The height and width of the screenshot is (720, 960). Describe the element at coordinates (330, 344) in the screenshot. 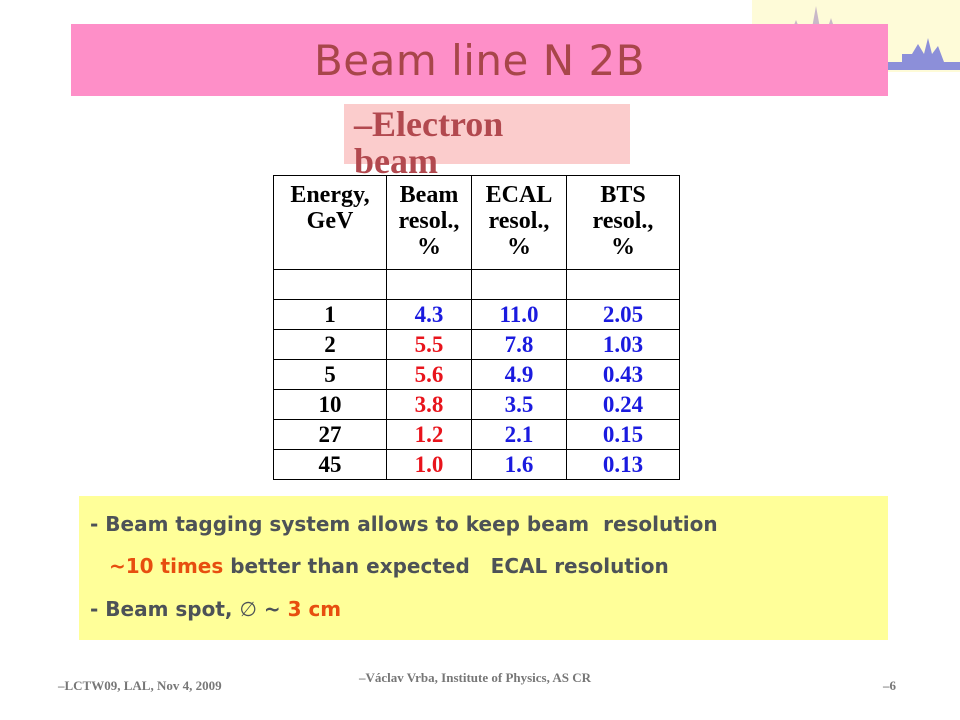

I see `cell-energy: 2` at that location.